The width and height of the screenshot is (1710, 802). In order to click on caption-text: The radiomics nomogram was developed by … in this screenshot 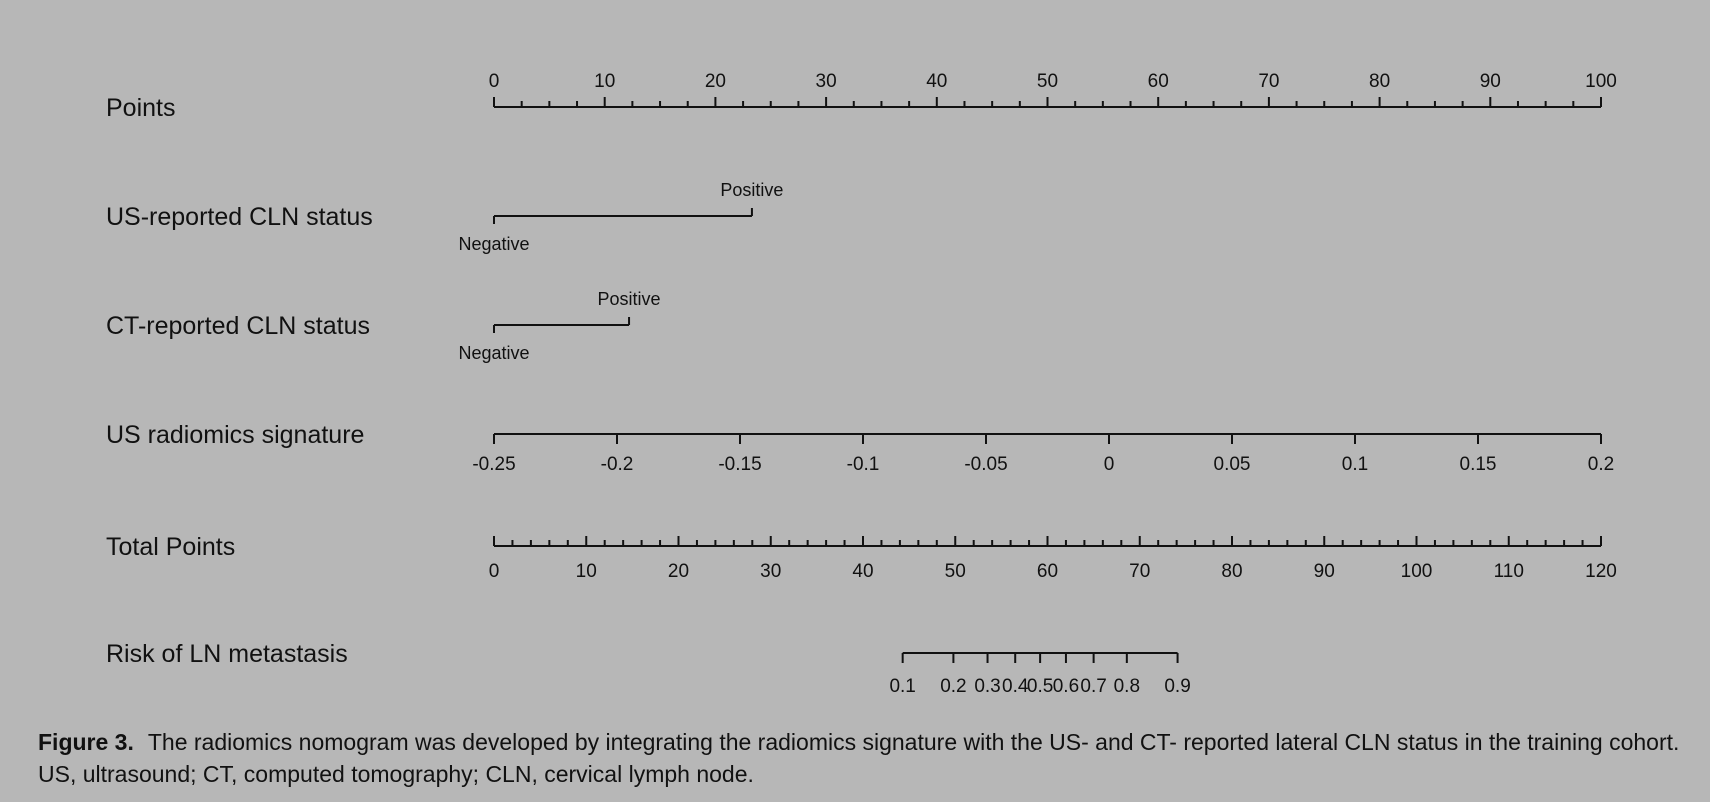, I will do `click(859, 758)`.